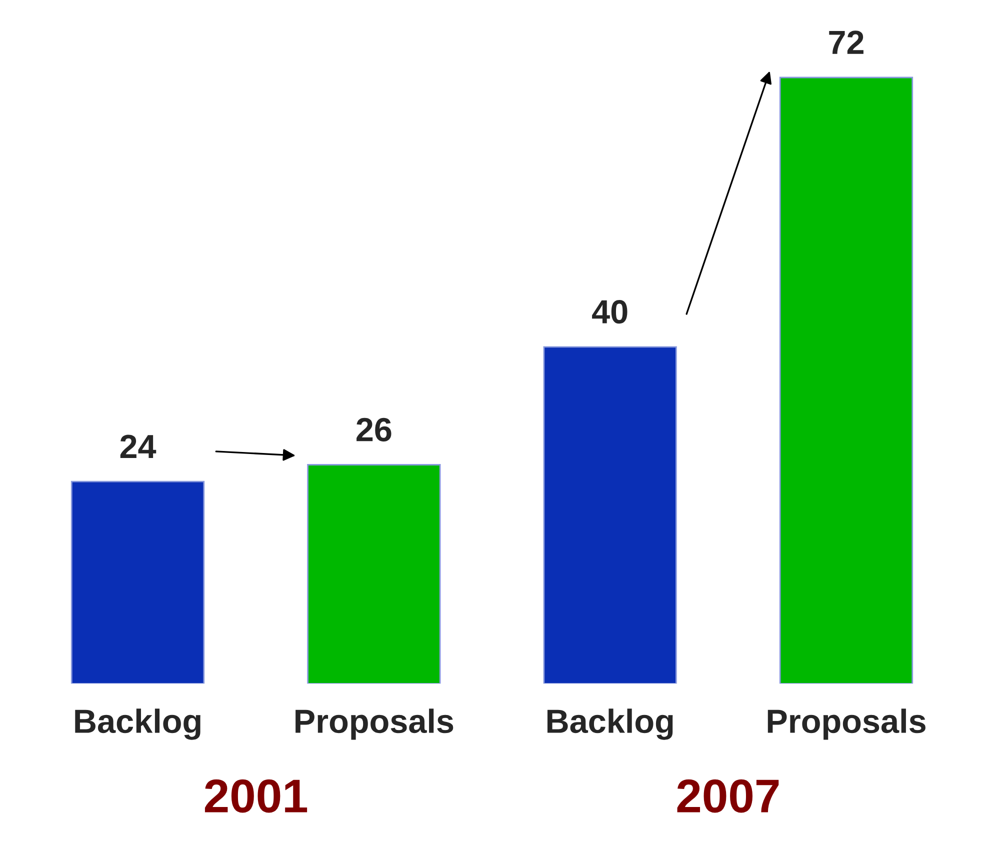  Describe the element at coordinates (610, 312) in the screenshot. I see `data-label: 40` at that location.